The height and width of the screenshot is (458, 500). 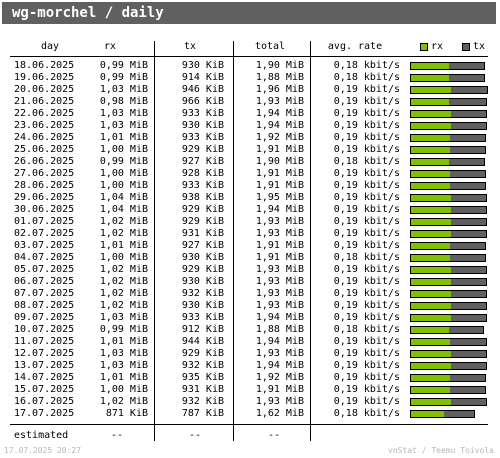 What do you see at coordinates (466, 47) in the screenshot?
I see `tx-legend-swatch` at bounding box center [466, 47].